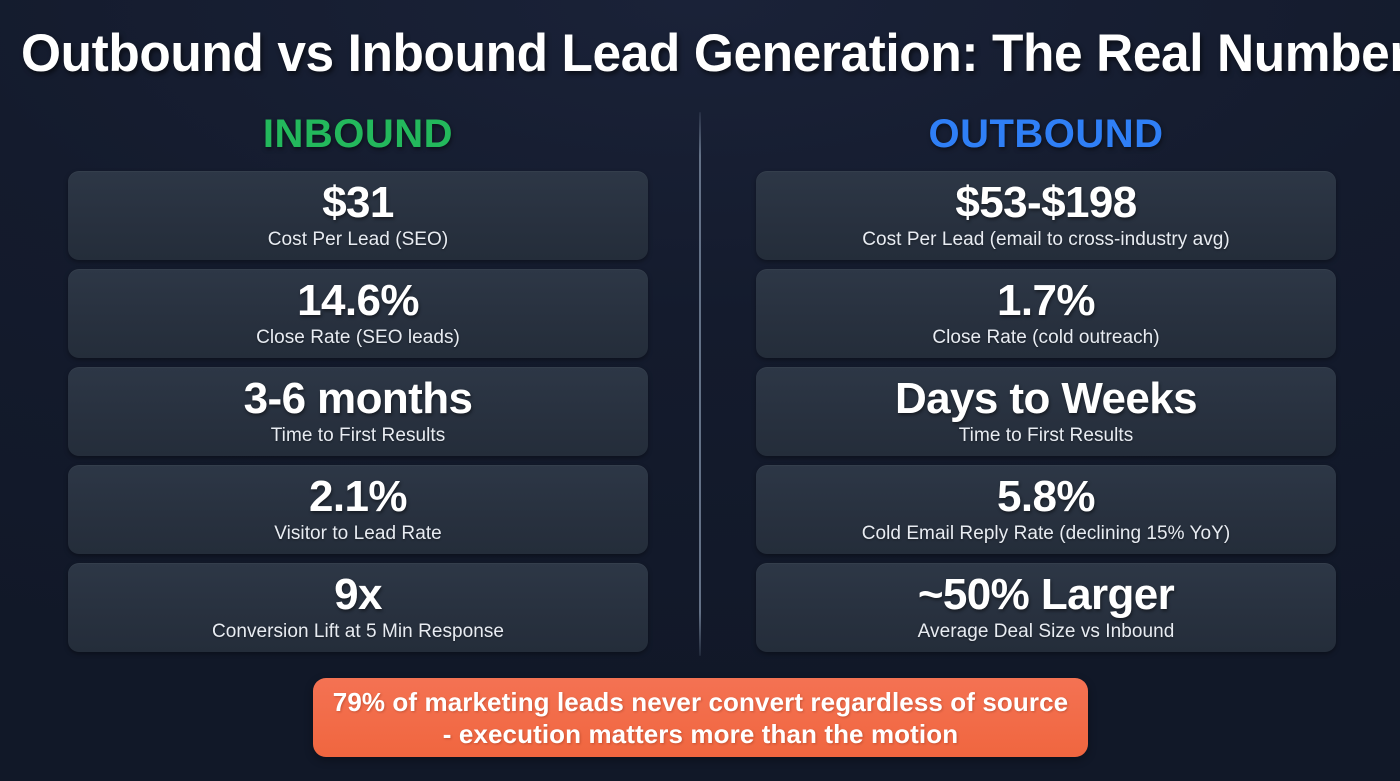  I want to click on stat-card: 2.1% Visitor to Lead Rate, so click(358, 509).